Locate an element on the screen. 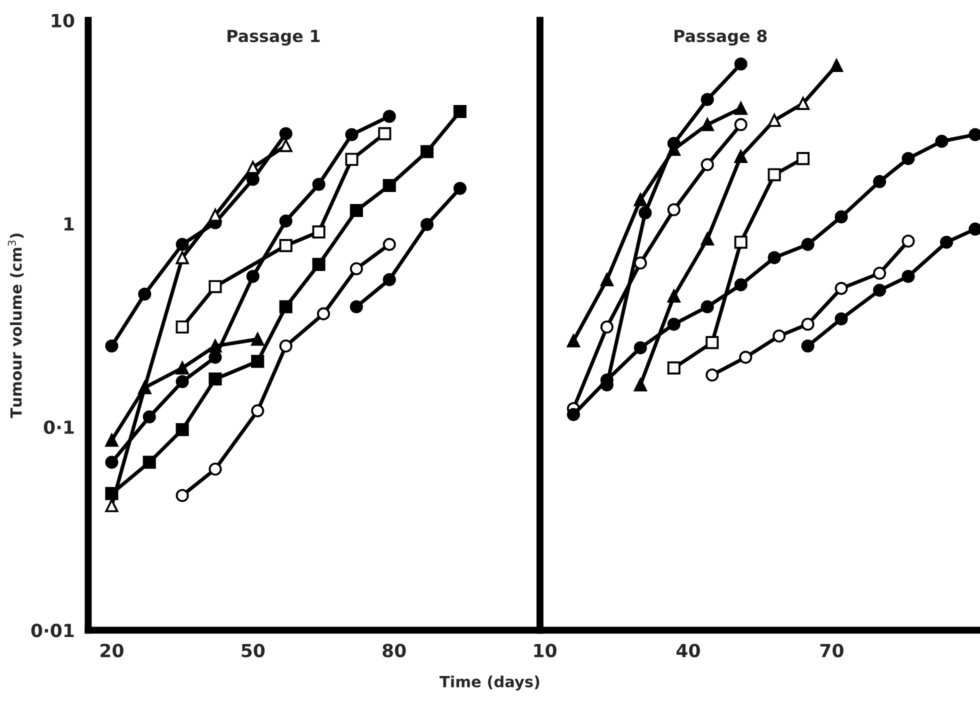  x-axis-title: Time (days) is located at coordinates (490, 683).